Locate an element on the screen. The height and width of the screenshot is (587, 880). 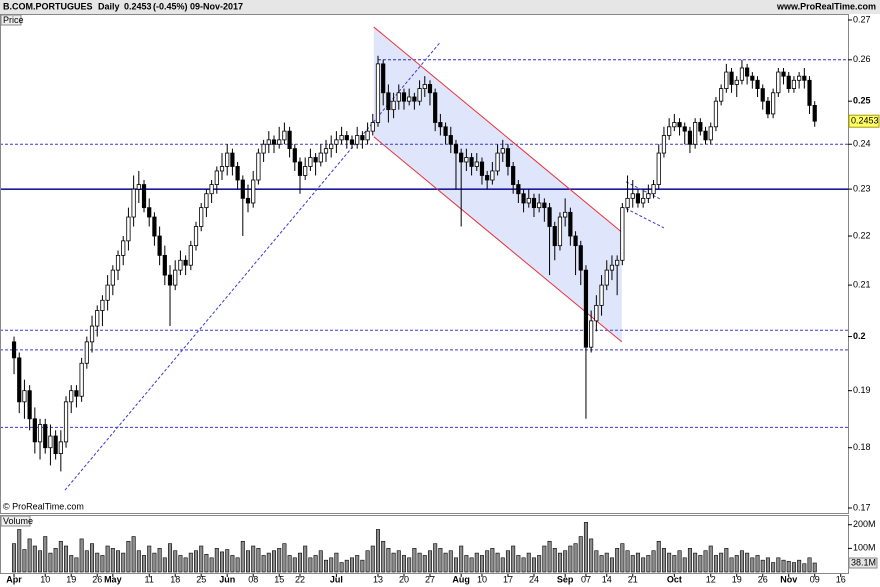
x-tick-label: 09 is located at coordinates (815, 579).